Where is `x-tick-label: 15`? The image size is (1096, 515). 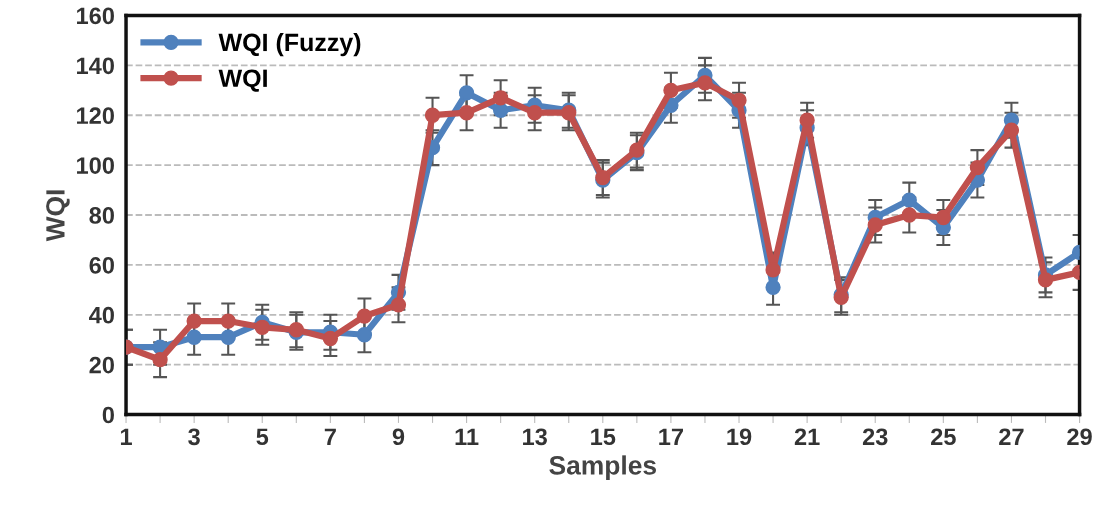
x-tick-label: 15 is located at coordinates (603, 437).